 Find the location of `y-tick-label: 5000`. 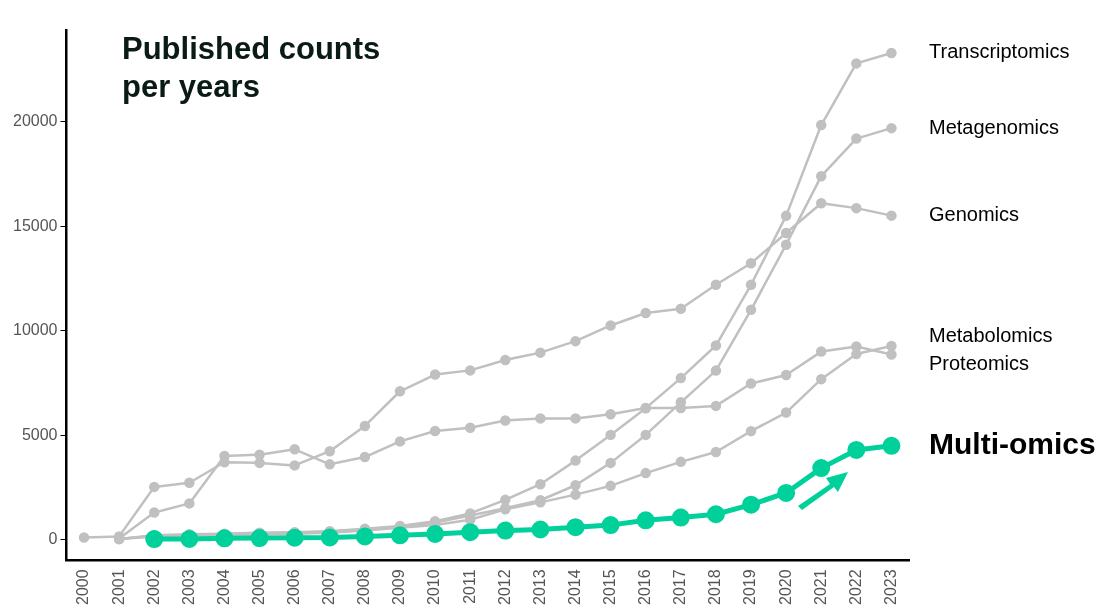

y-tick-label: 5000 is located at coordinates (39, 434).